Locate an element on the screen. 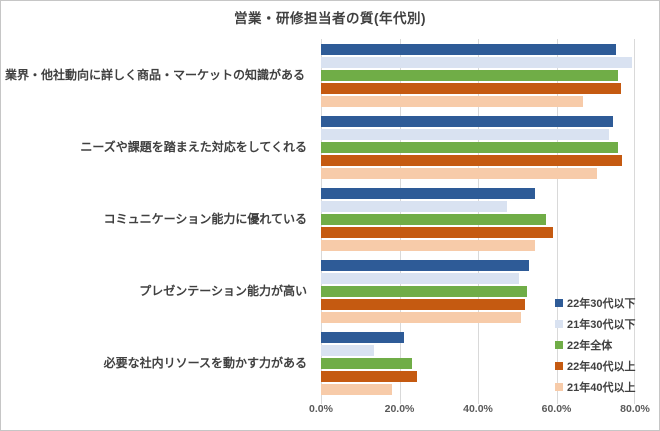 This screenshot has width=660, height=431. legend: 22年30代以下 21年30代以下 22年全体 22年40代以上 21年40代以上 is located at coordinates (595, 344).